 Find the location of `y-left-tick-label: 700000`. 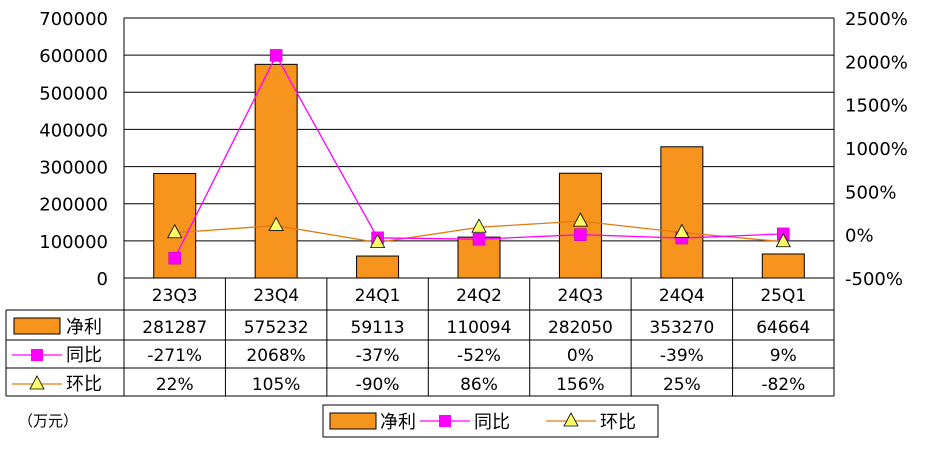

y-left-tick-label: 700000 is located at coordinates (73, 19).